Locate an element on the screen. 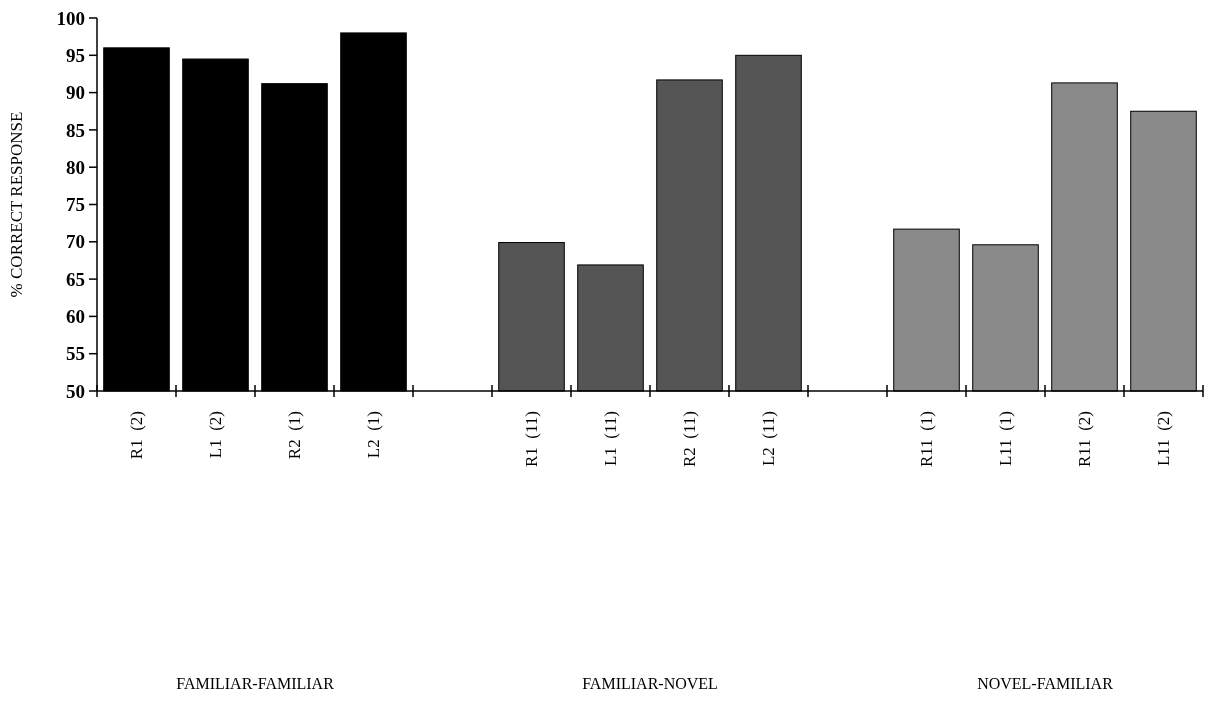 This screenshot has width=1205, height=707. x-tick-label: L2 (11) is located at coordinates (769, 439).